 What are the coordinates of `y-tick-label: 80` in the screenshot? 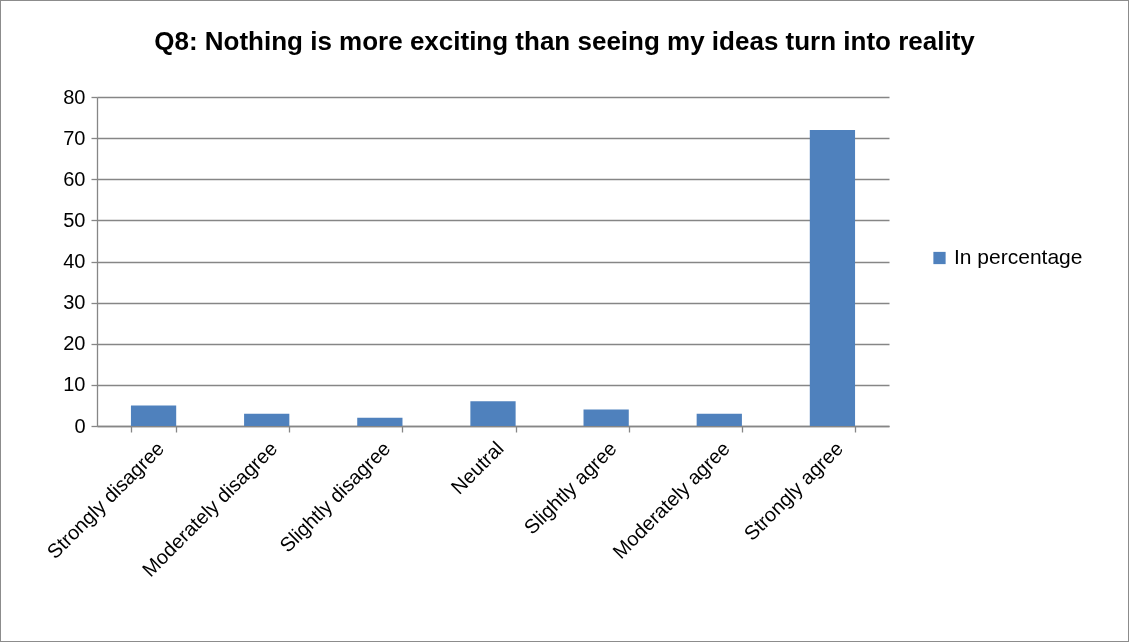 It's located at (74, 96).